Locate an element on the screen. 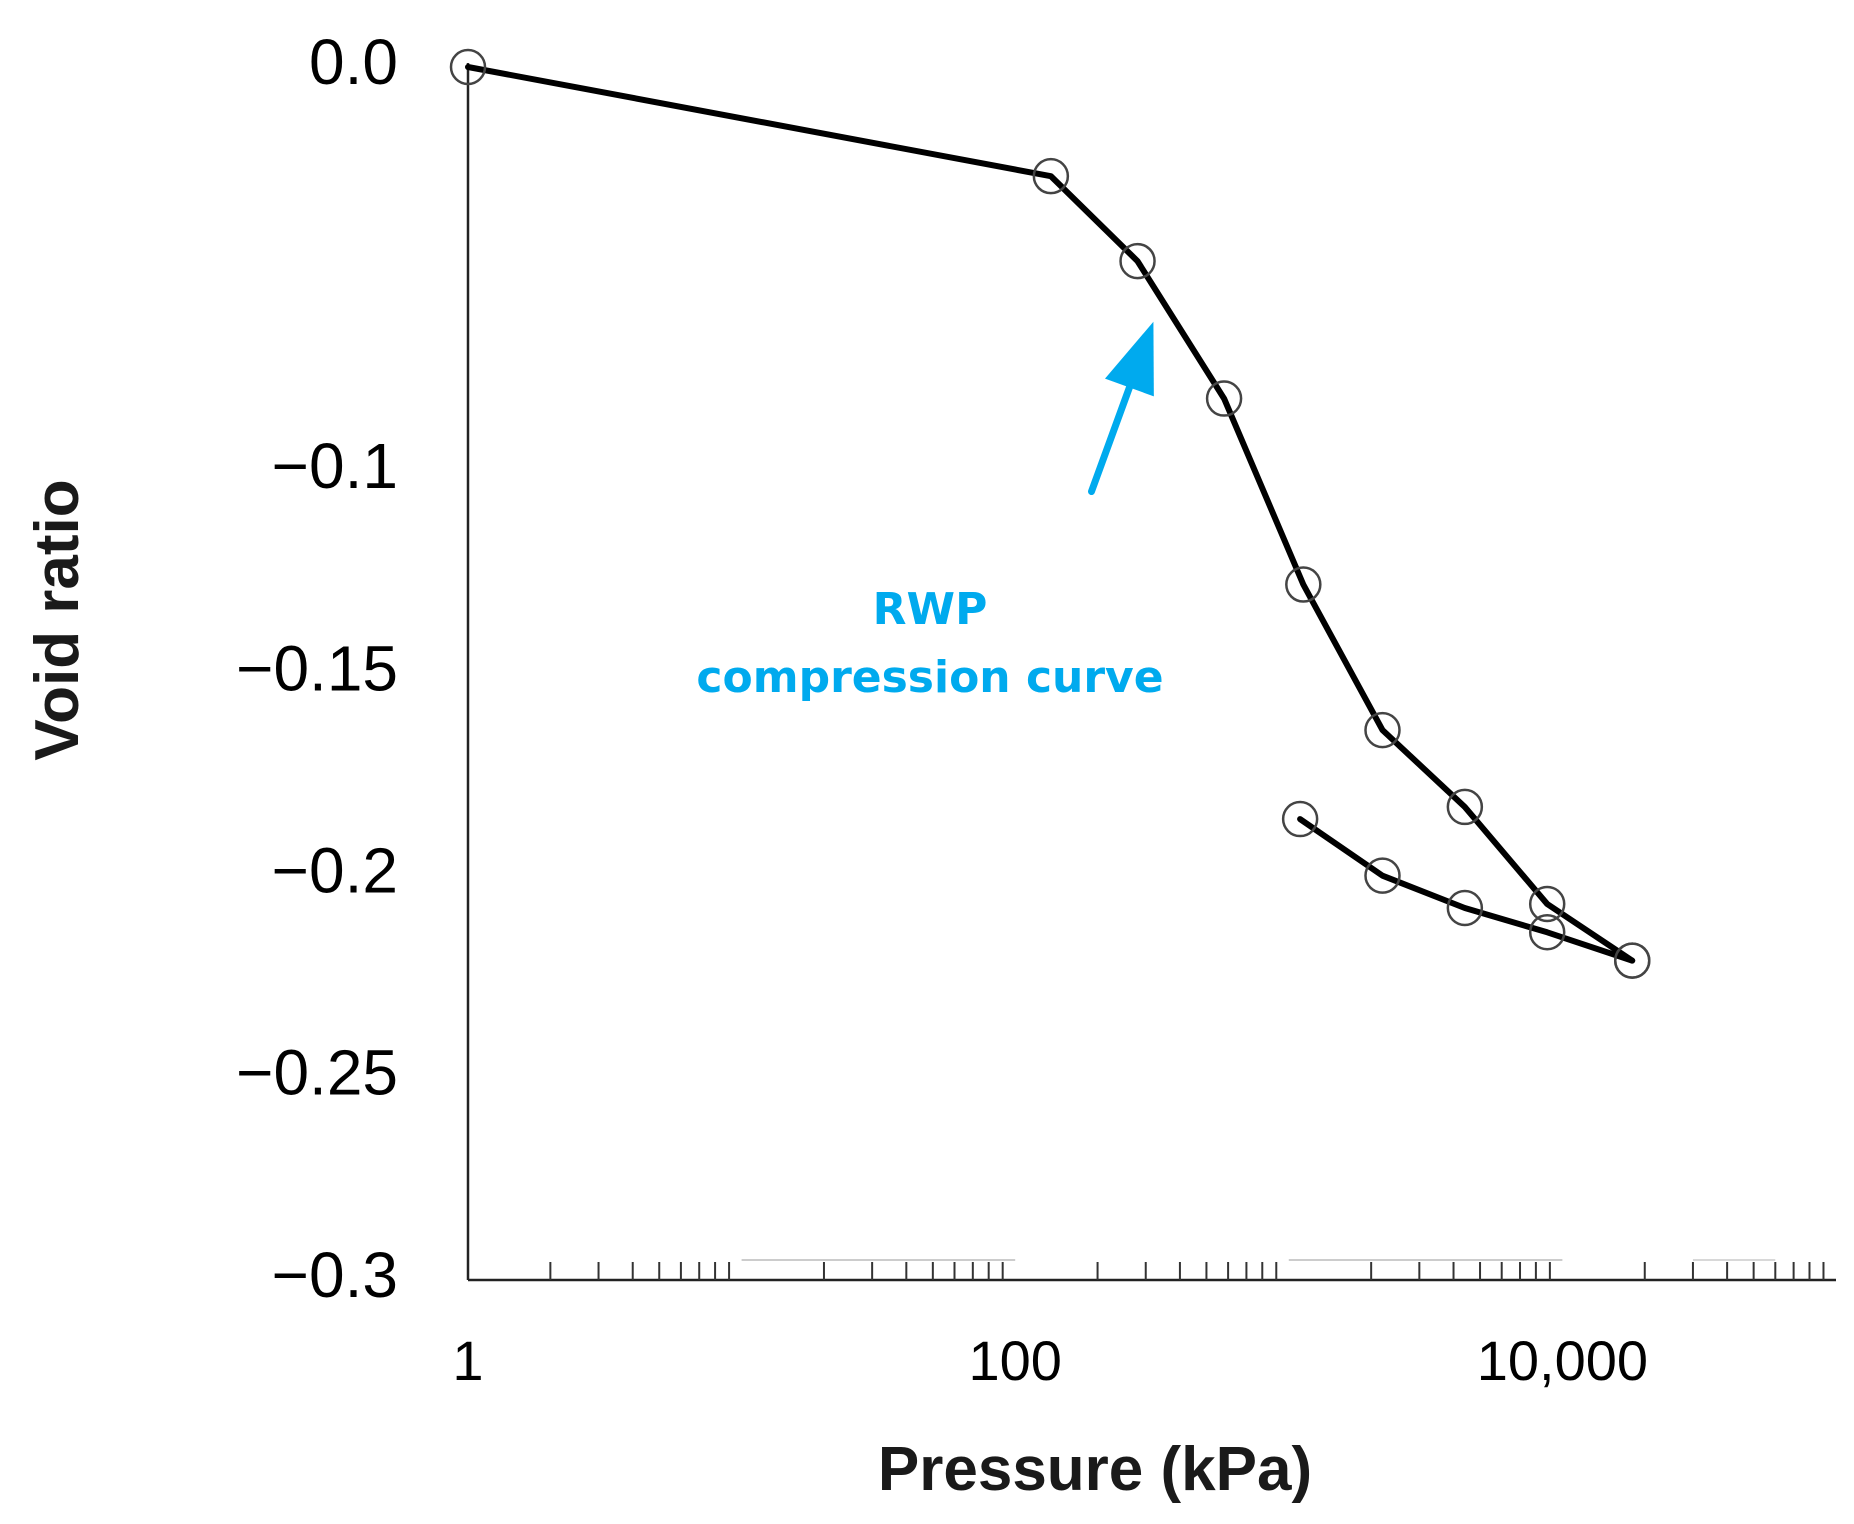 Image resolution: width=1854 pixels, height=1524 pixels. series-line-unloading is located at coordinates (1466, 890).